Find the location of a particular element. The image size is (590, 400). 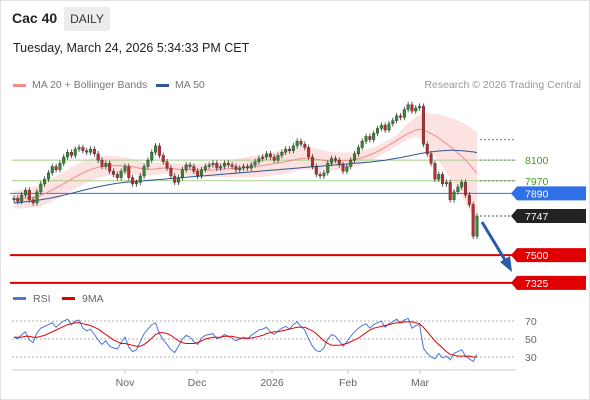

forecast-arrow-icon is located at coordinates (496, 246).